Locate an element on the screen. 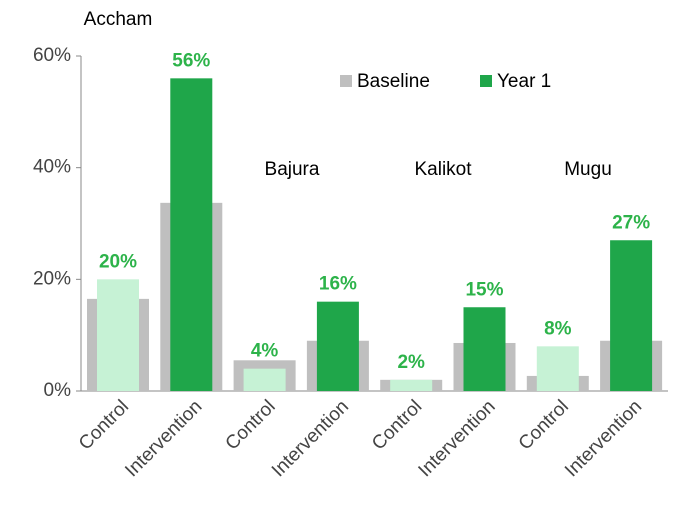 Image resolution: width=678 pixels, height=512 pixels. value-label: 4% is located at coordinates (265, 351).